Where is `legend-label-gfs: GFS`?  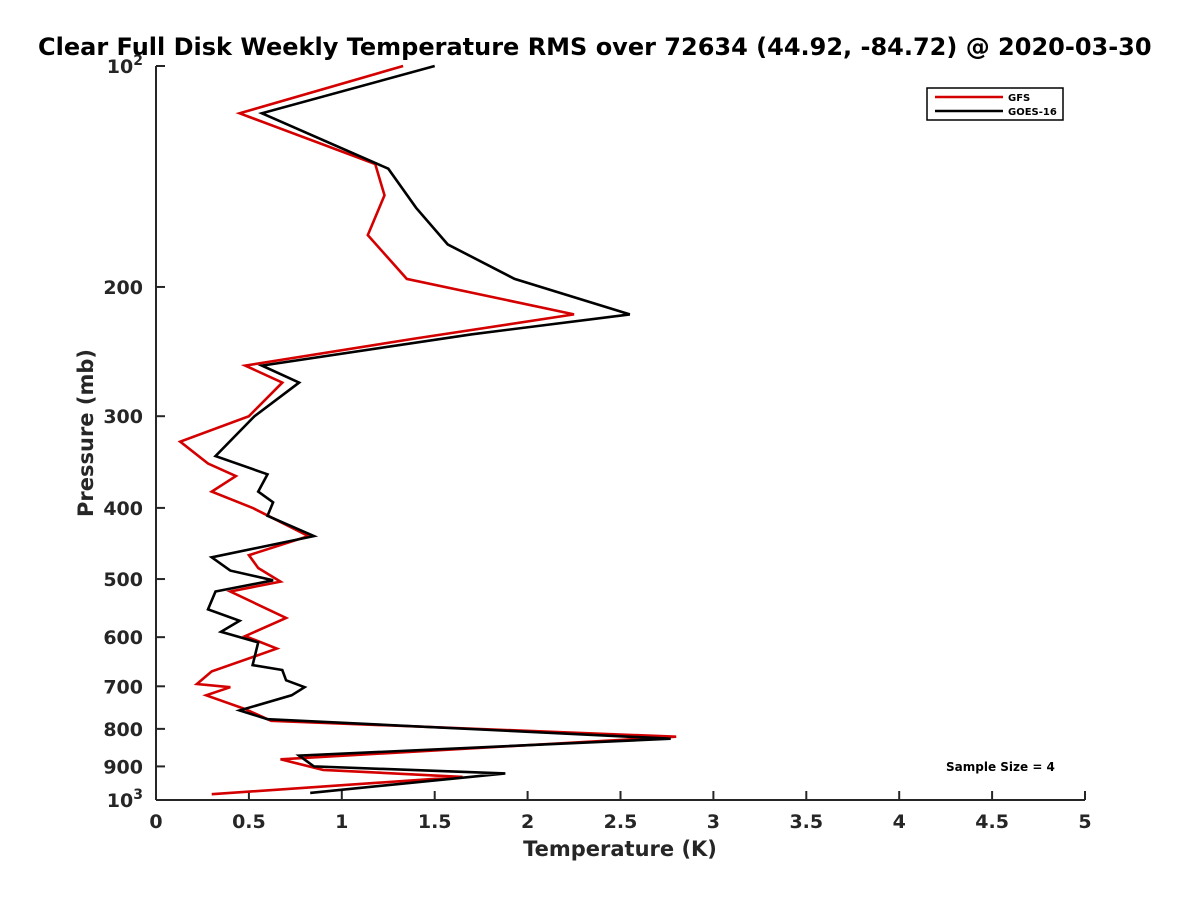
legend-label-gfs: GFS is located at coordinates (1019, 98).